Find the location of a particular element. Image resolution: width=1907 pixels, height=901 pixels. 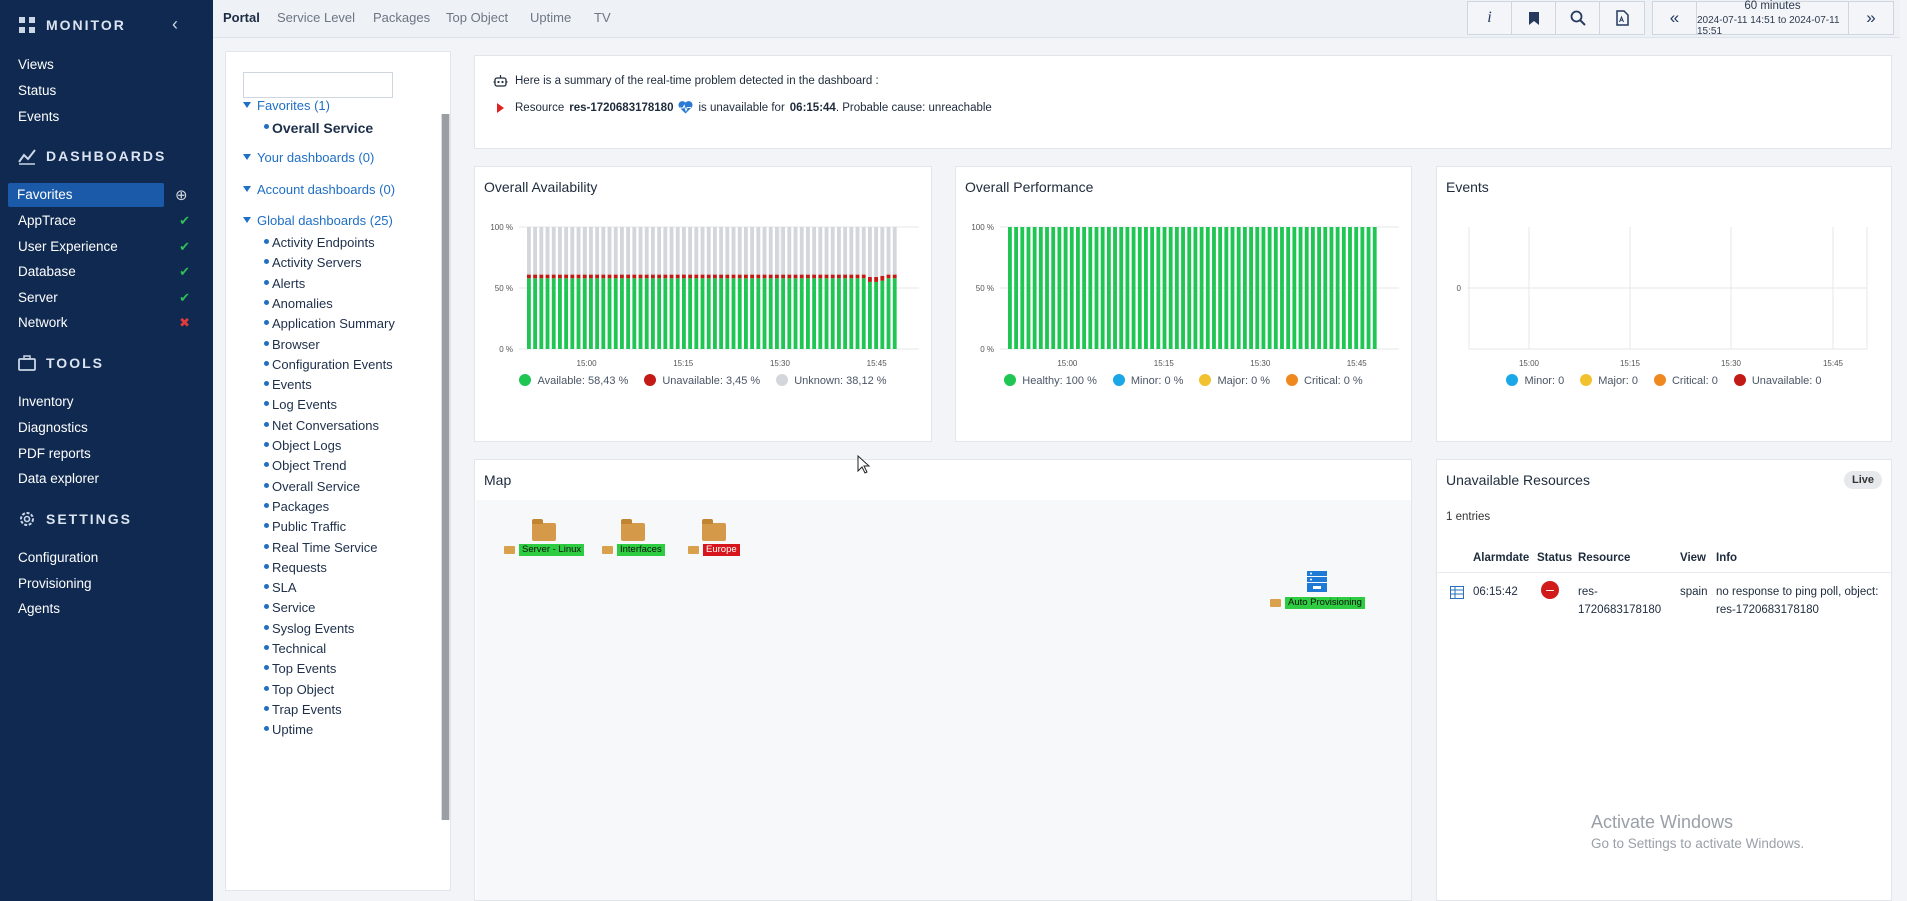

nav-provisioning: Provisioning is located at coordinates (55, 583).